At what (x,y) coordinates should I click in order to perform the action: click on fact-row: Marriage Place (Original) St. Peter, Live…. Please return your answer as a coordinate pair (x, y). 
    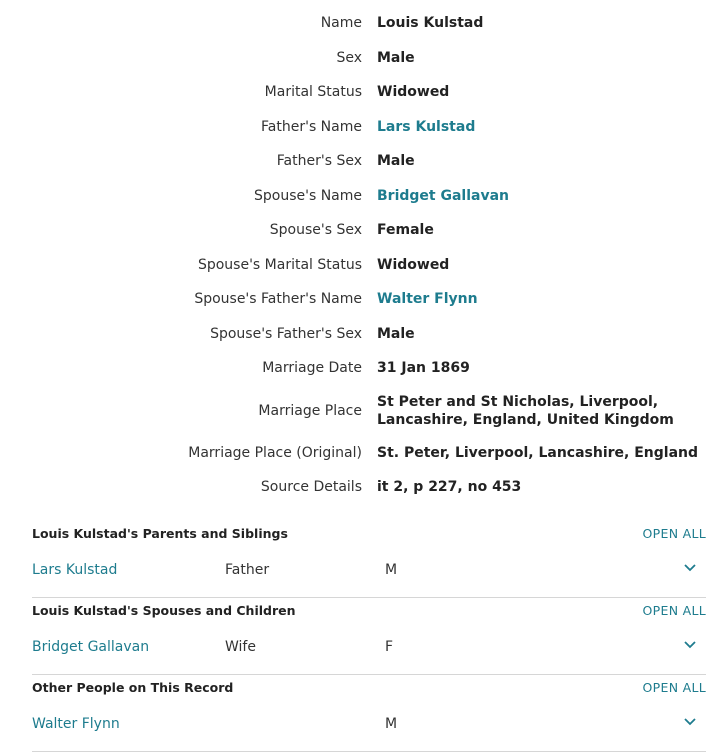
    Looking at the image, I should click on (358, 453).